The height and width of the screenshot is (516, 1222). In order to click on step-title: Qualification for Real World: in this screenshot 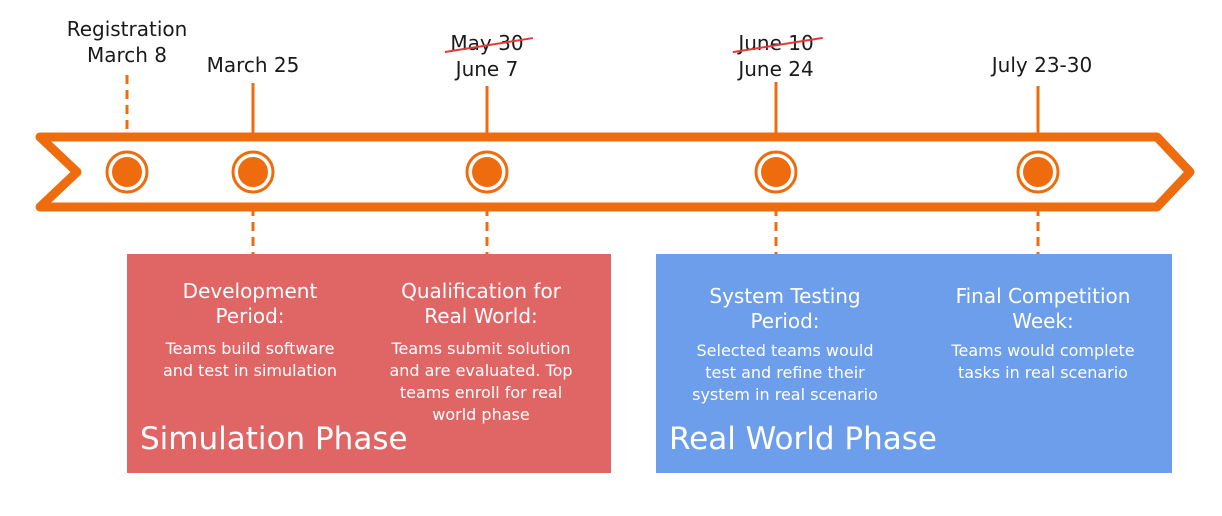, I will do `click(481, 303)`.